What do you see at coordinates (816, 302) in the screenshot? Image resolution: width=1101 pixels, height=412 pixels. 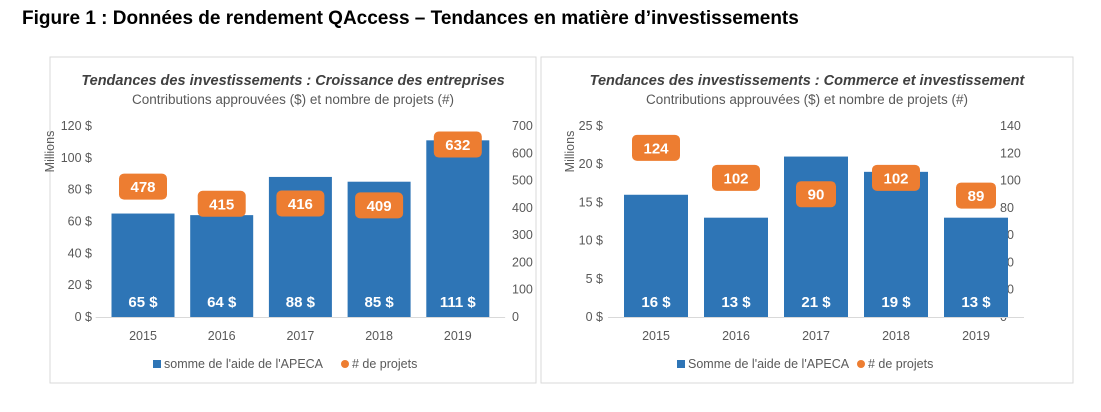 I see `bar-value-label: 21 $` at bounding box center [816, 302].